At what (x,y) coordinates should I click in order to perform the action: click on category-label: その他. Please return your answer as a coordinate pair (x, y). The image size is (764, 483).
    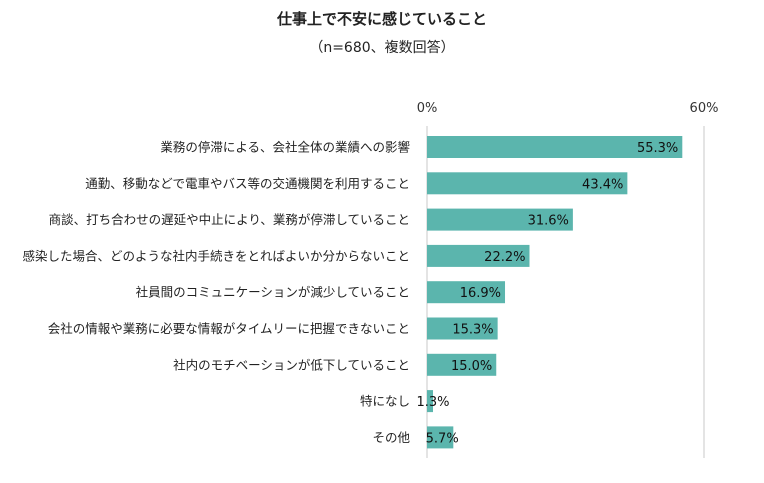
    Looking at the image, I should click on (391, 437).